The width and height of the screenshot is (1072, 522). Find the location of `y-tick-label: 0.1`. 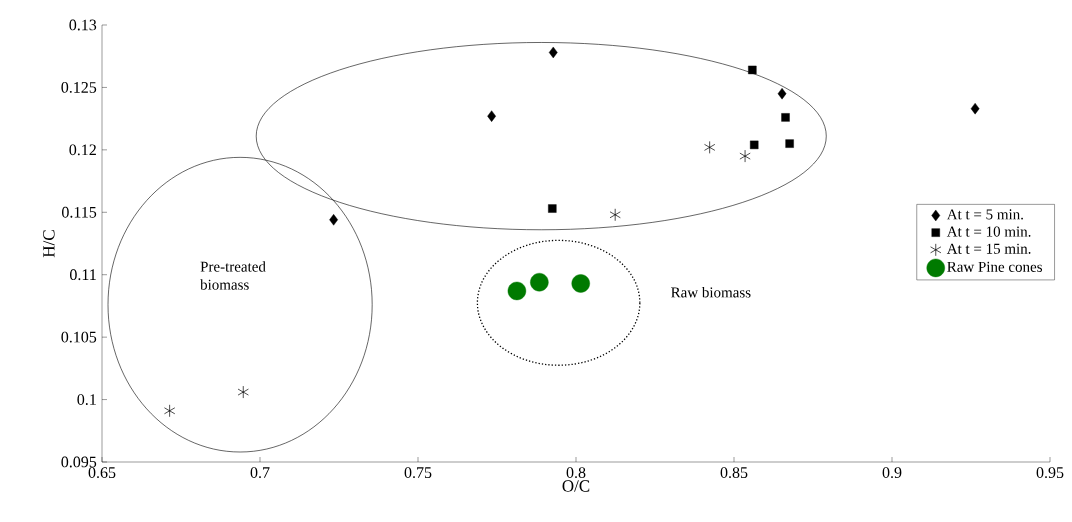

y-tick-label: 0.1 is located at coordinates (86, 400).